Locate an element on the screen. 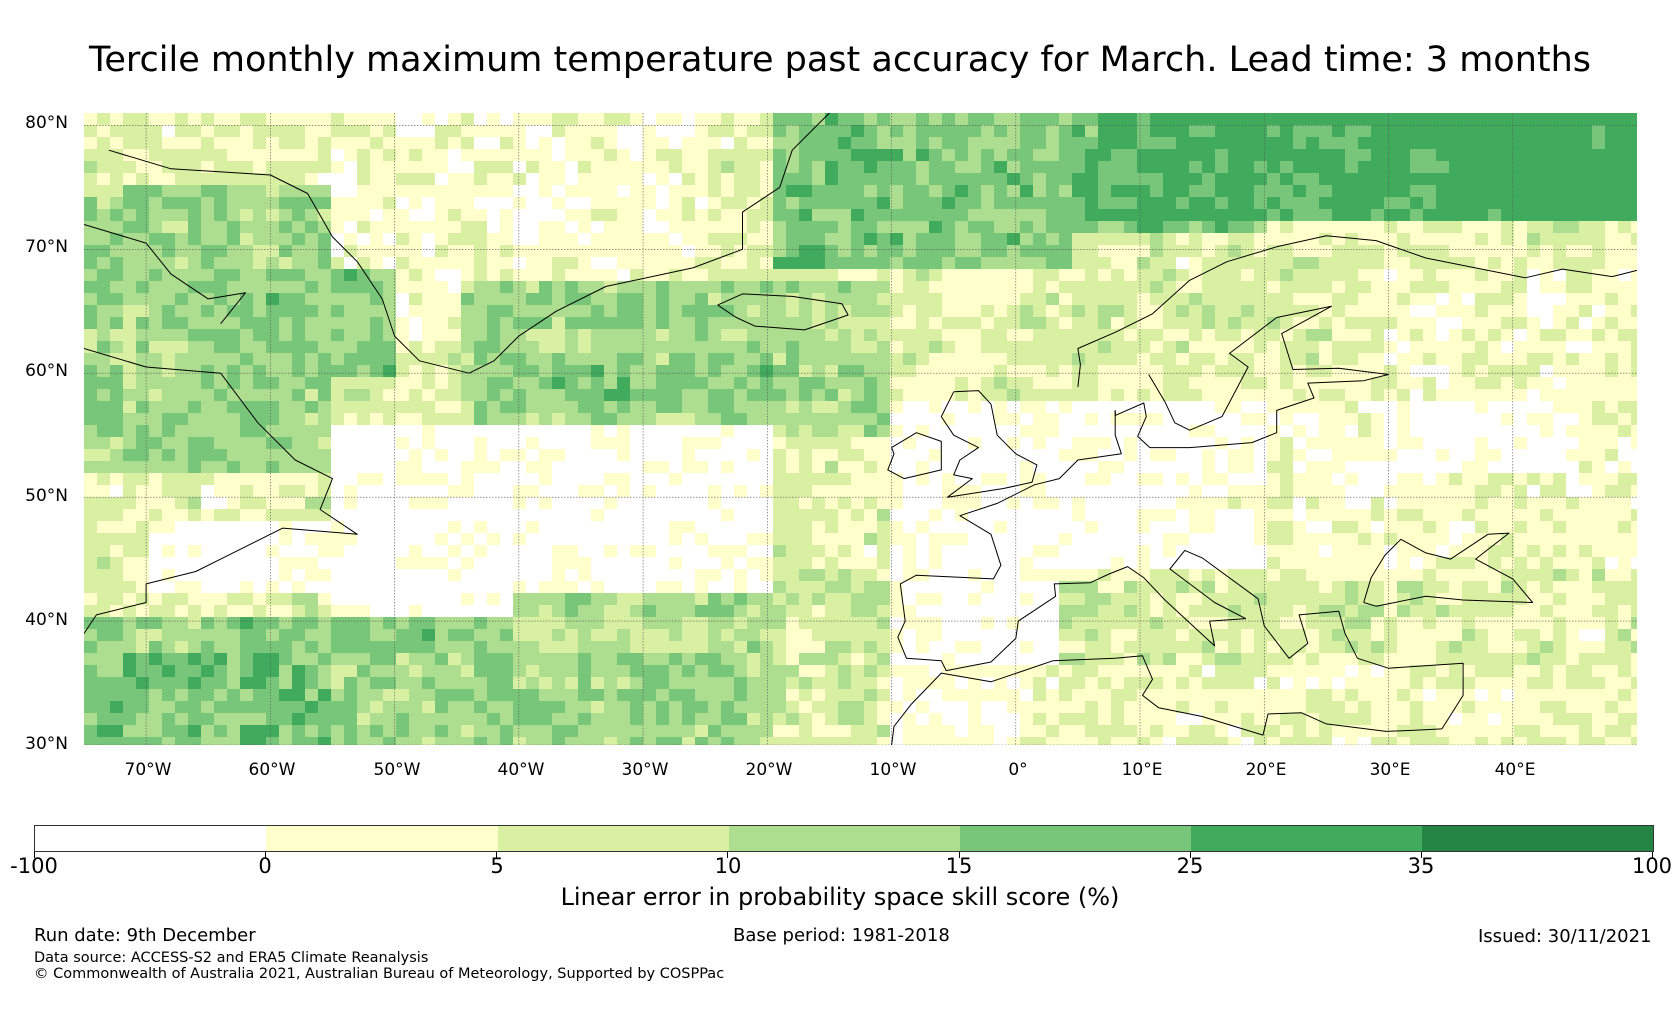 The image size is (1680, 1020). scandinavia-coast is located at coordinates (1357, 311).